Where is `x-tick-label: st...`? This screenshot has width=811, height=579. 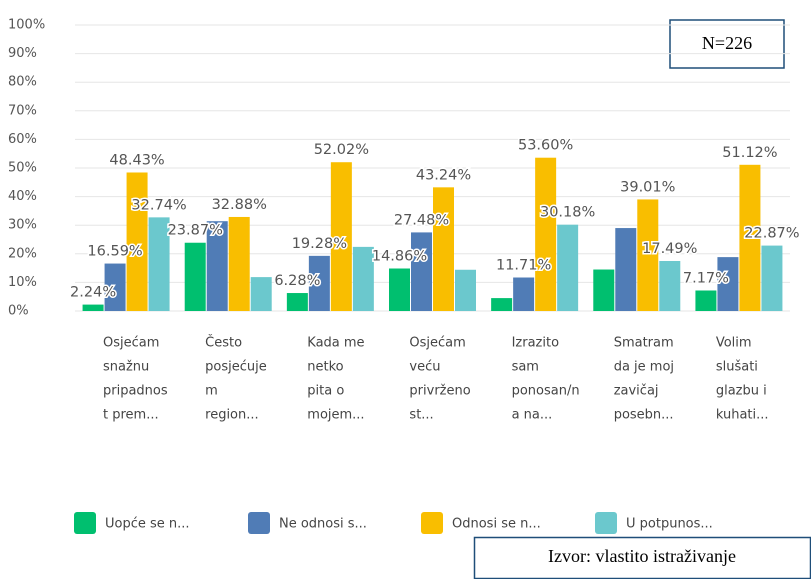
x-tick-label: st... is located at coordinates (421, 415).